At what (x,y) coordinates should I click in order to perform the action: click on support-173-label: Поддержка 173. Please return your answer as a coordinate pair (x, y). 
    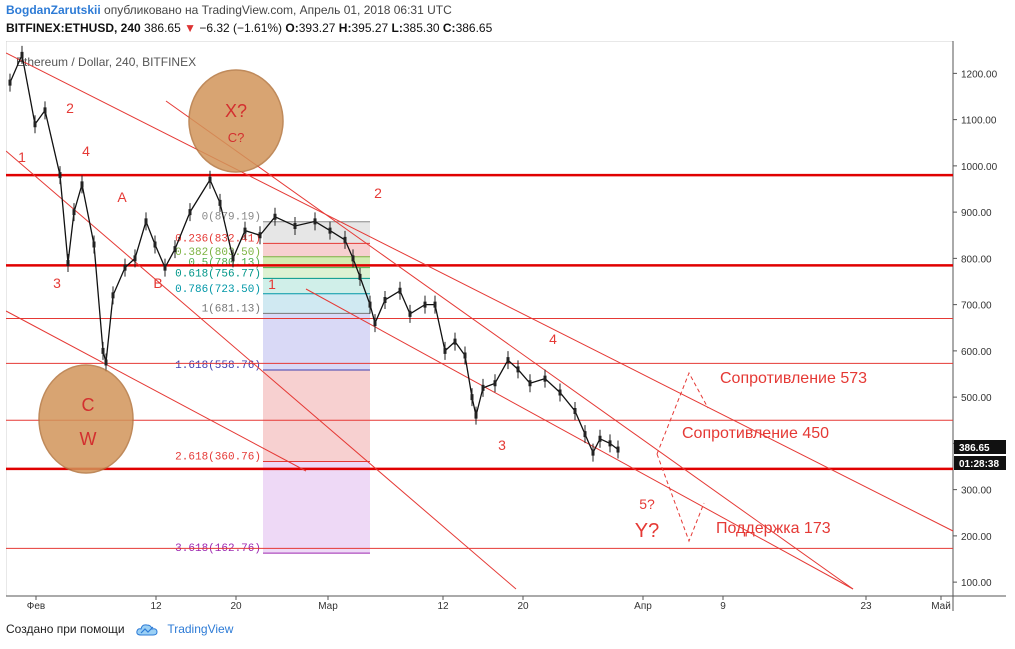
    Looking at the image, I should click on (773, 528).